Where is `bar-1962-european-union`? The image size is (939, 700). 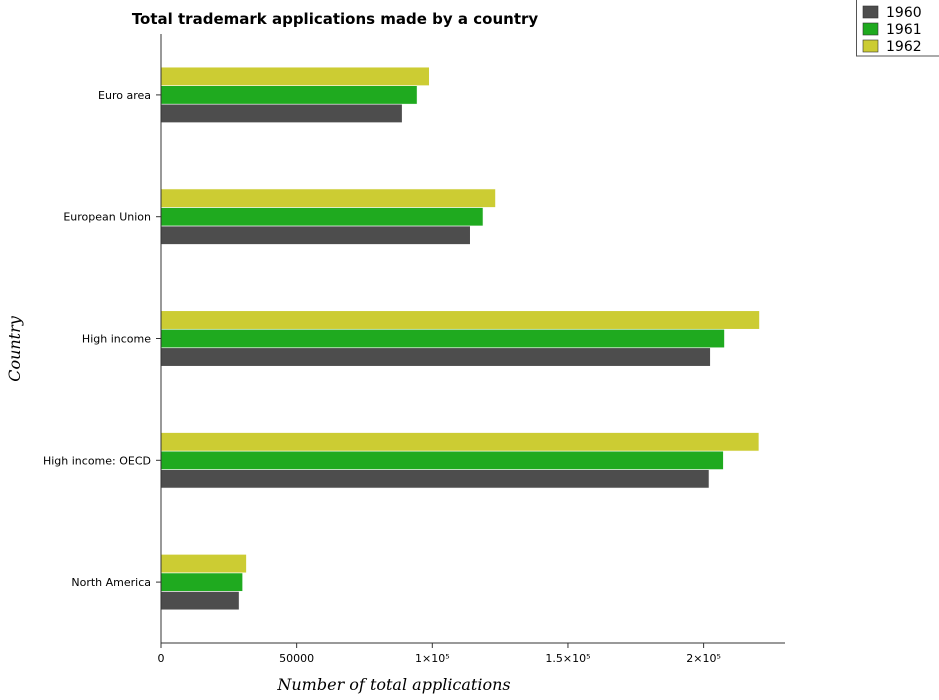
bar-1962-european-union is located at coordinates (328, 198).